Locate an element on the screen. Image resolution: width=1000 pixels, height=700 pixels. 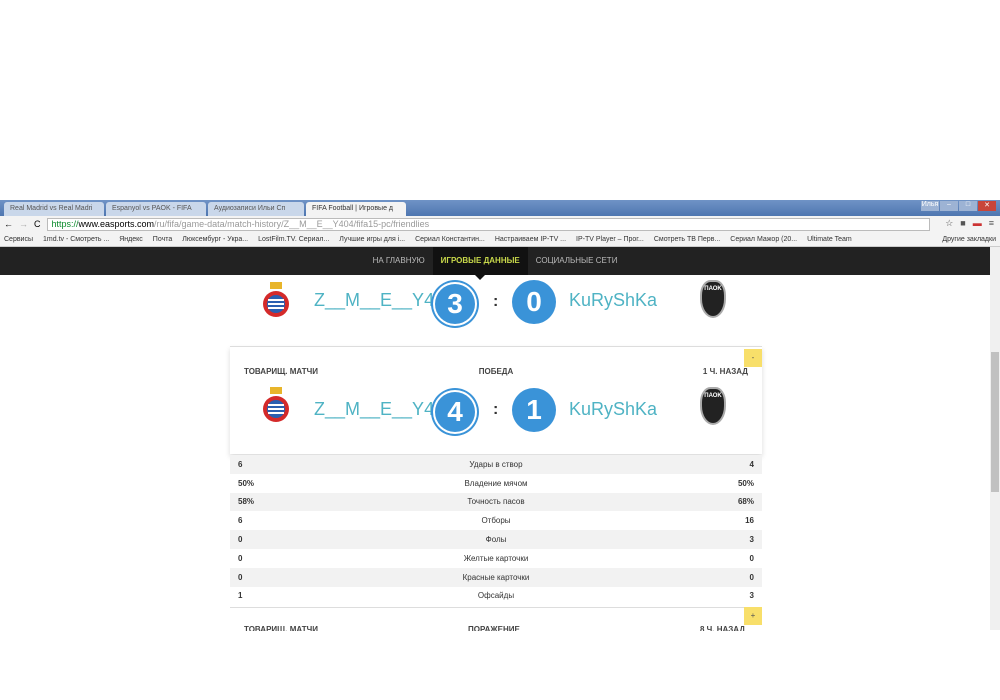
stat-row: 0 Желтые карточки 0 is located at coordinates (496, 558).